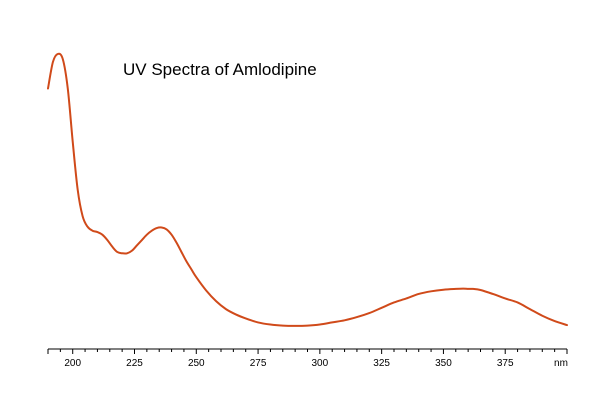 Image resolution: width=600 pixels, height=400 pixels. I want to click on x-tick-label: 225, so click(134, 363).